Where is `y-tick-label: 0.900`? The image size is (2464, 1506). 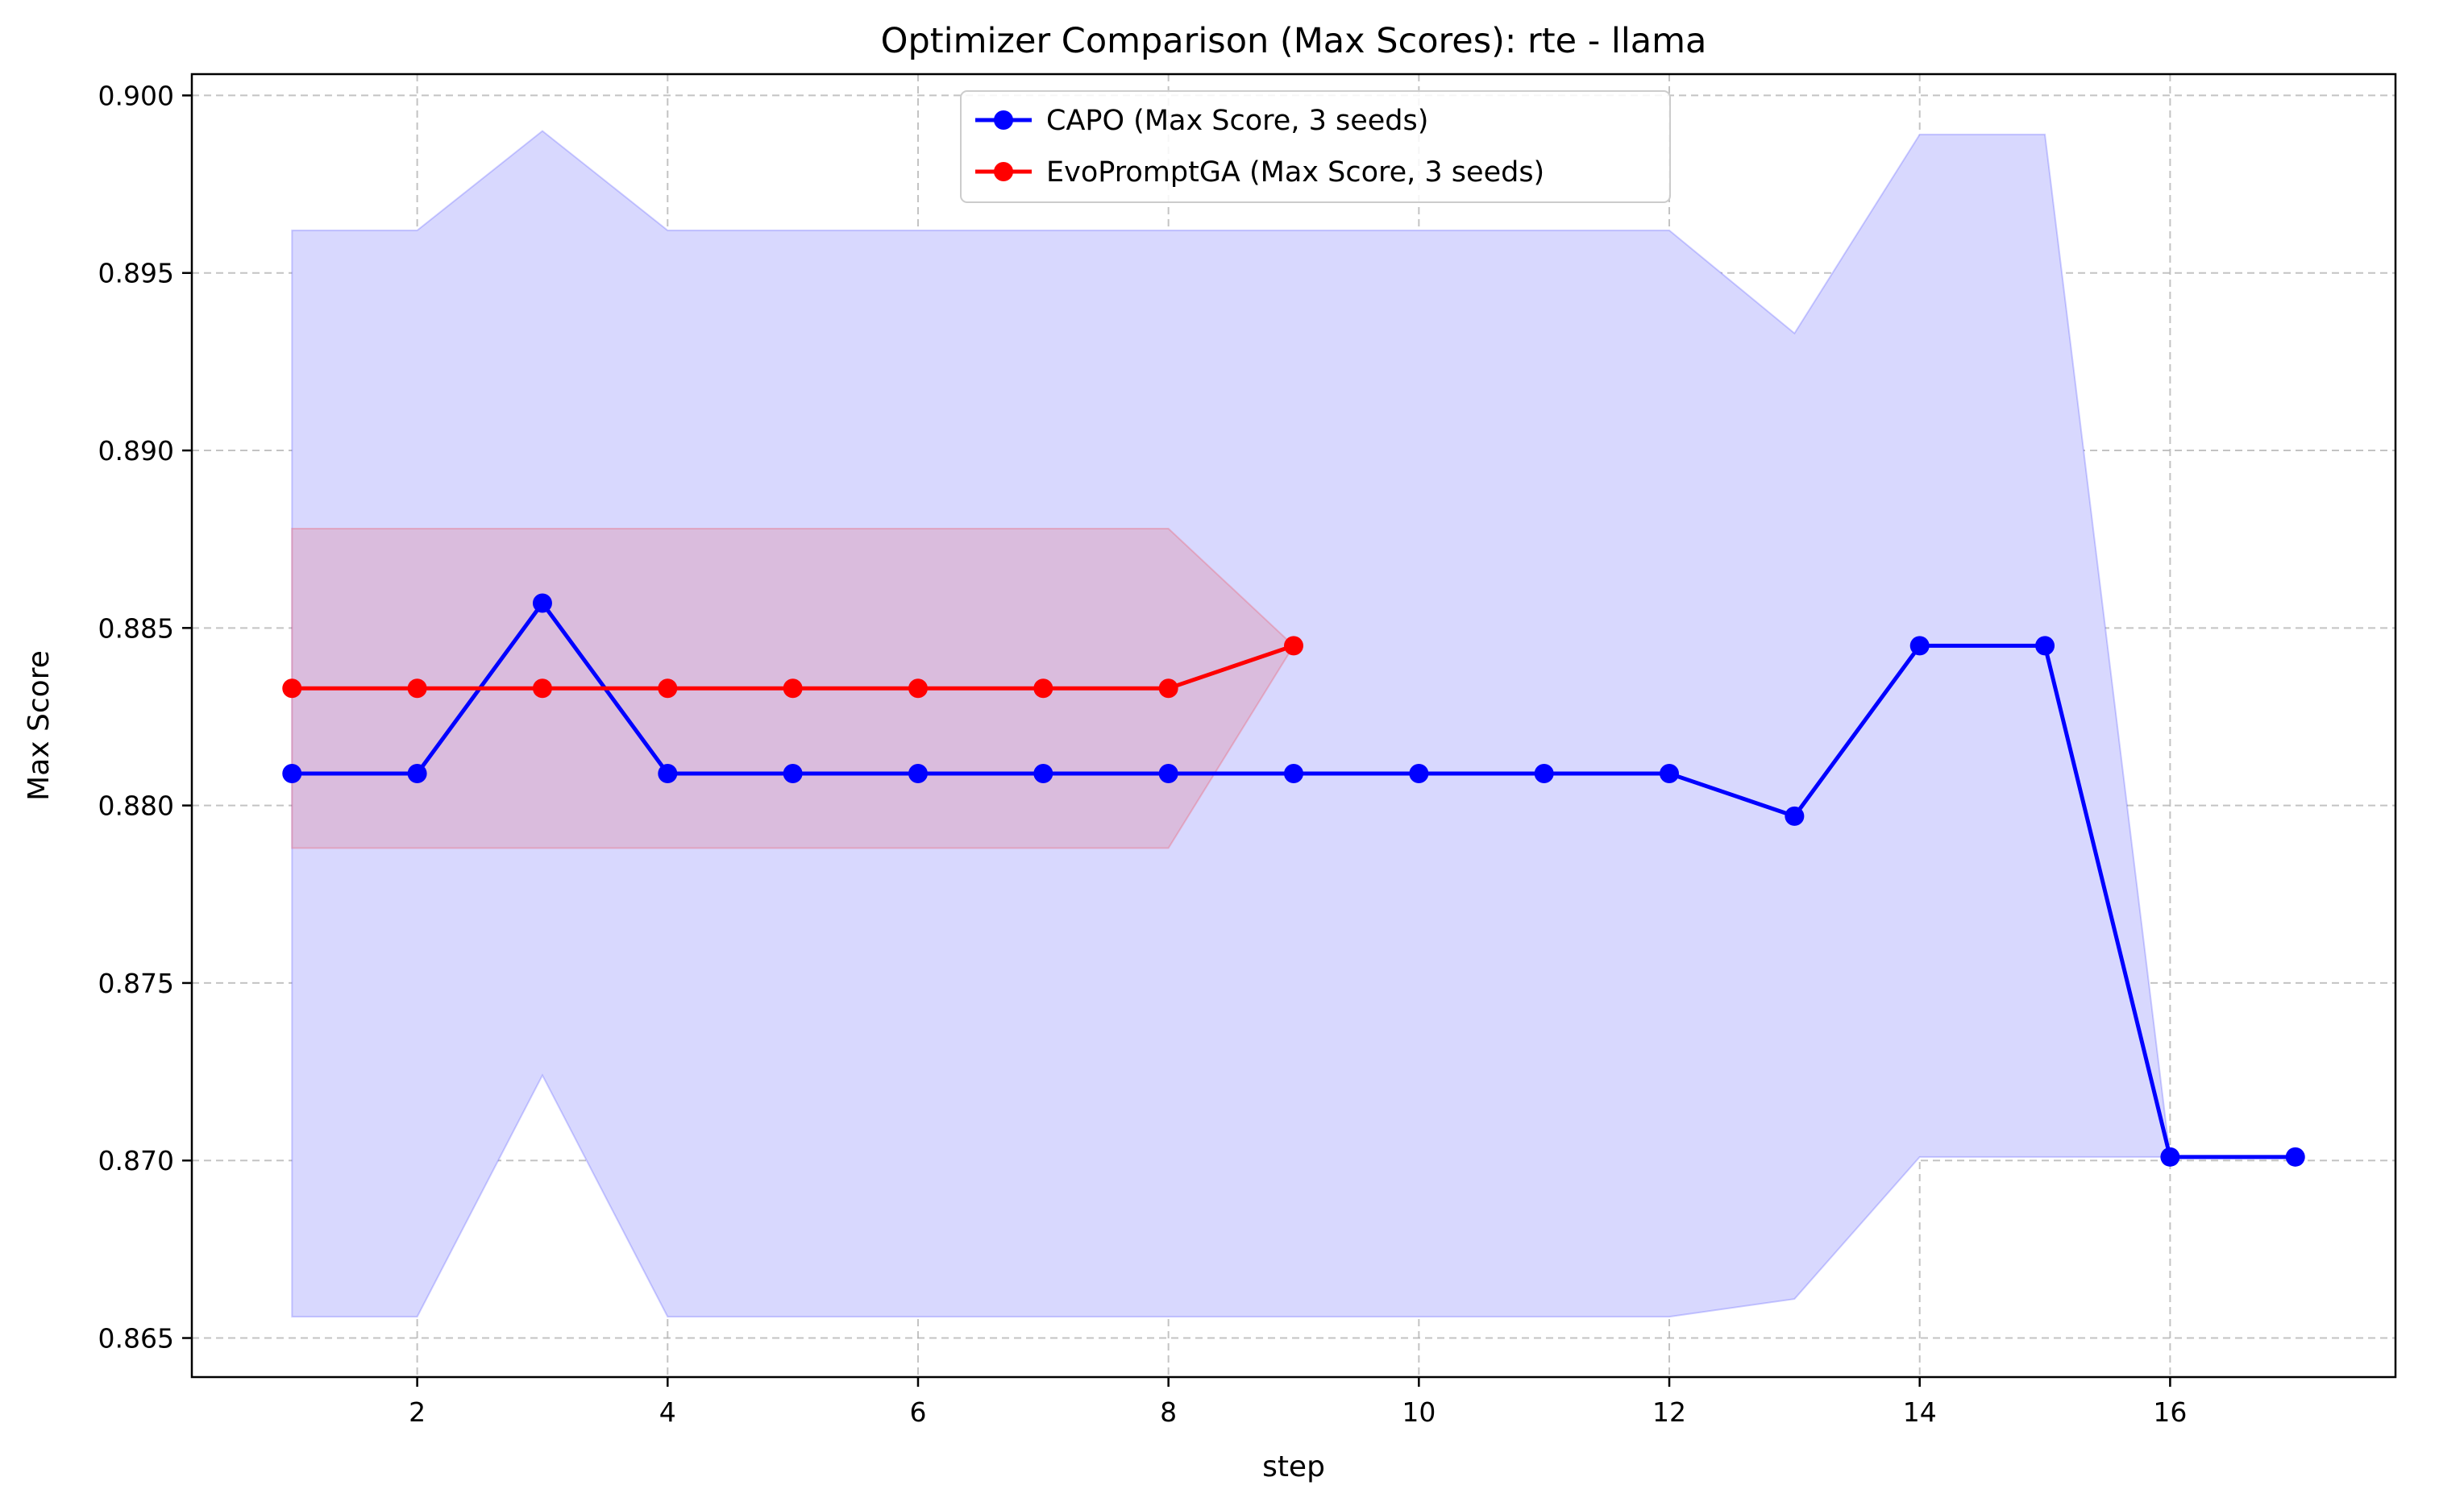
y-tick-label: 0.900 is located at coordinates (136, 95).